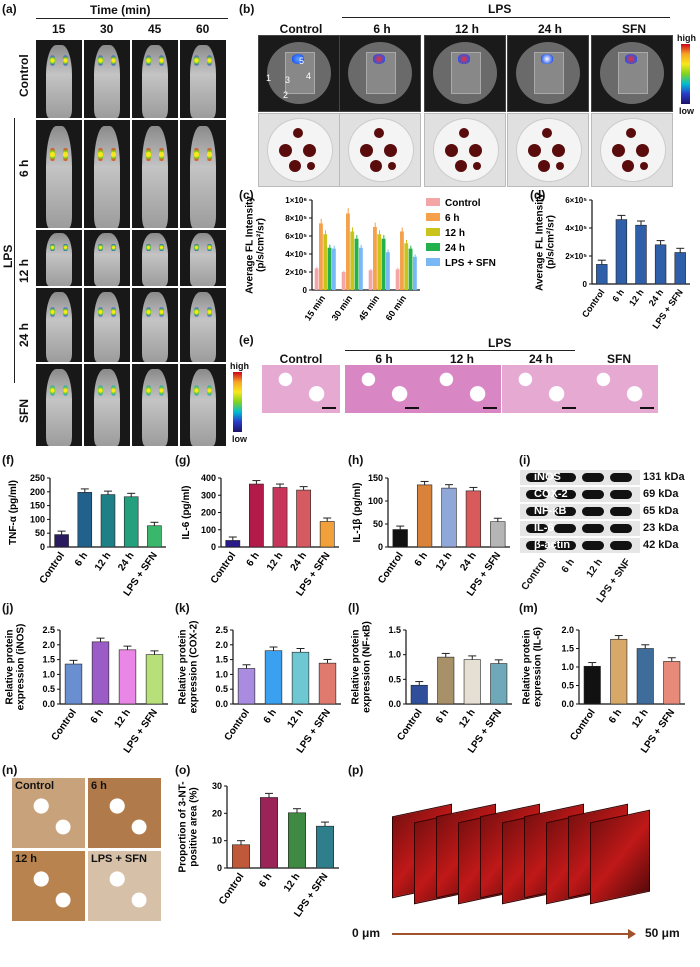 This screenshot has height=967, width=700. What do you see at coordinates (35, 786) in the screenshot?
I see `panel-n-label-control: Control` at bounding box center [35, 786].